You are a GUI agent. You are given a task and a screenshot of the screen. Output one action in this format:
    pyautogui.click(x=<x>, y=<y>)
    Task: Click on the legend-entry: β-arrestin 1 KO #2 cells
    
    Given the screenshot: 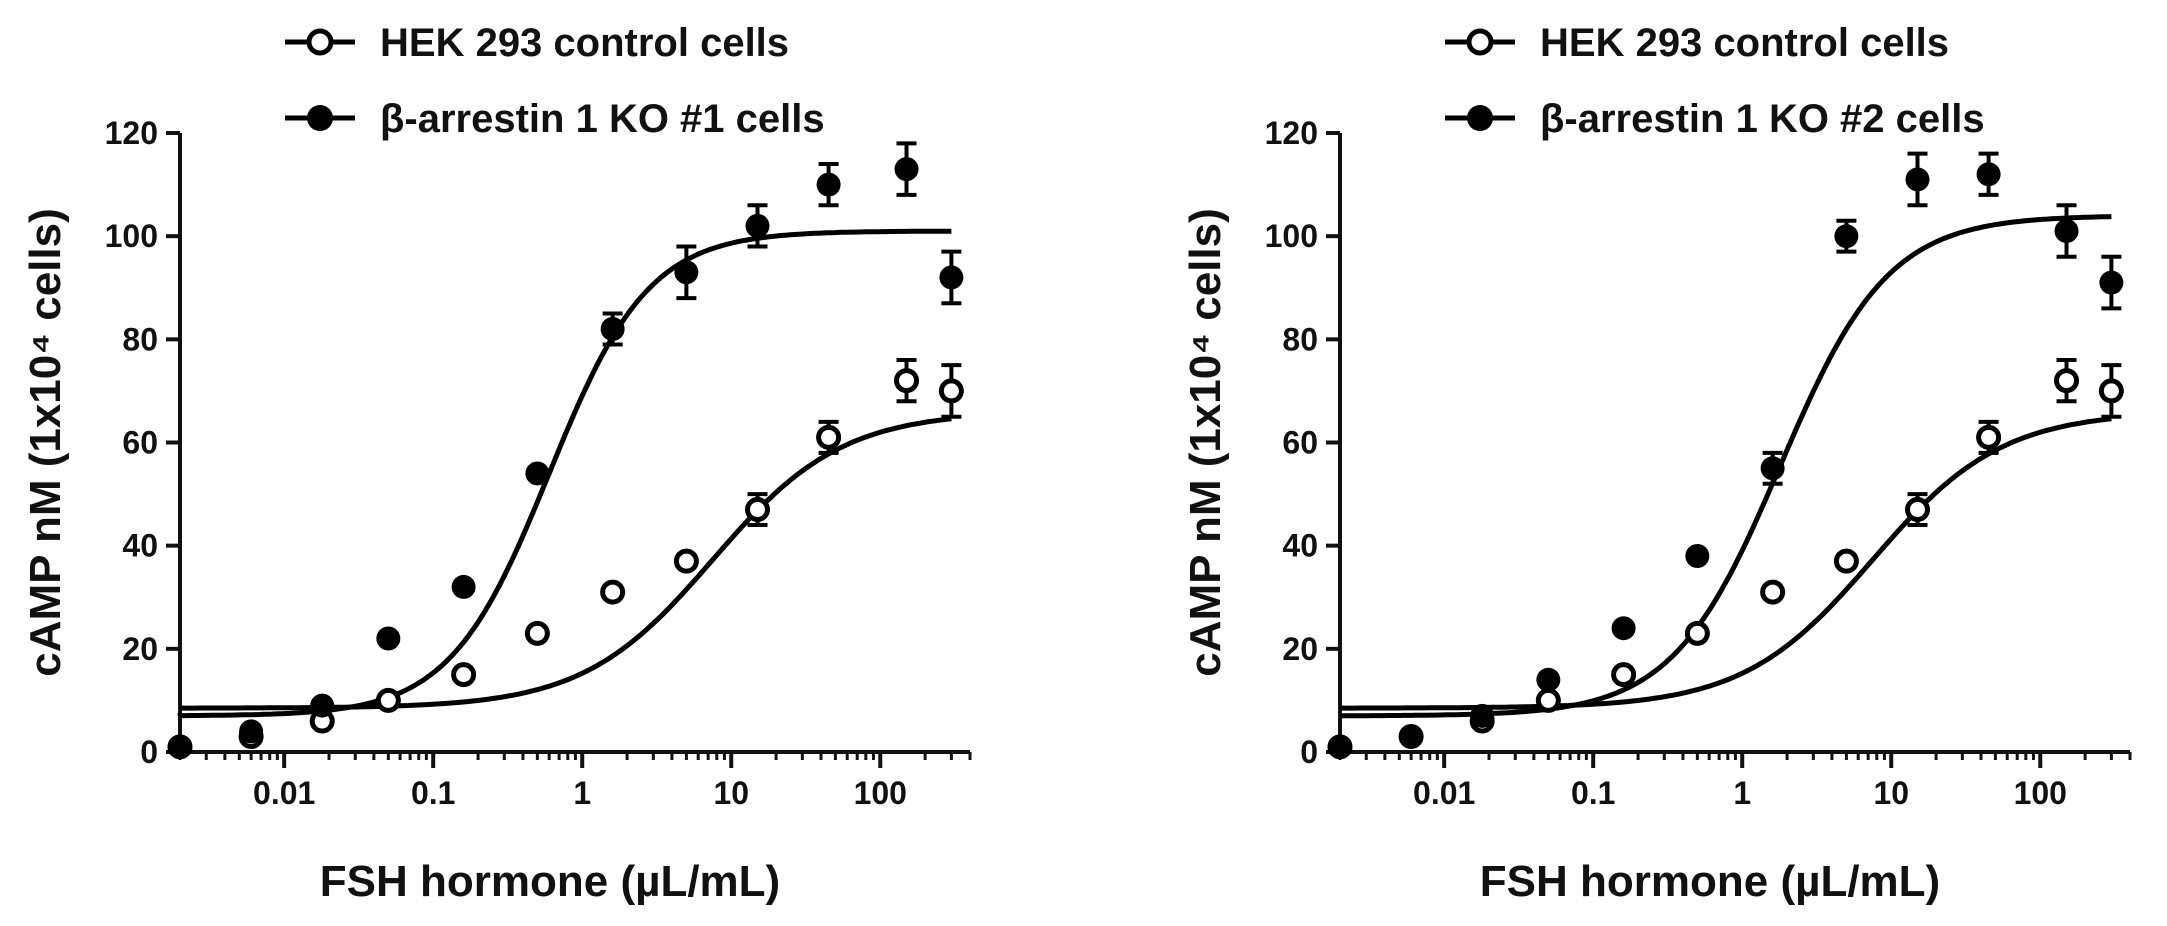 What is the action you would take?
    pyautogui.click(x=1715, y=119)
    